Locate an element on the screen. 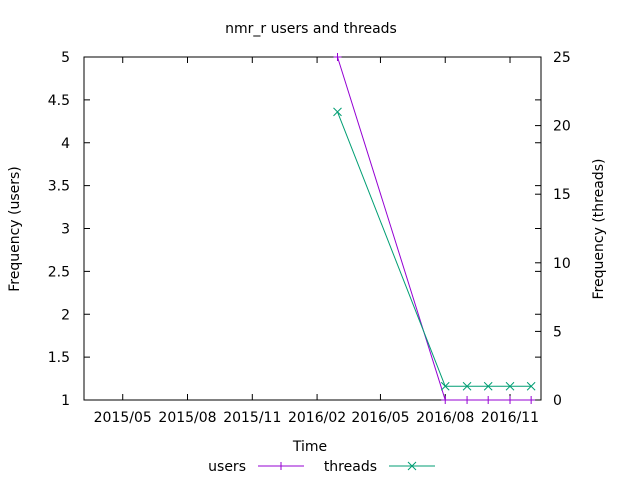  legend: users threads is located at coordinates (321, 467).